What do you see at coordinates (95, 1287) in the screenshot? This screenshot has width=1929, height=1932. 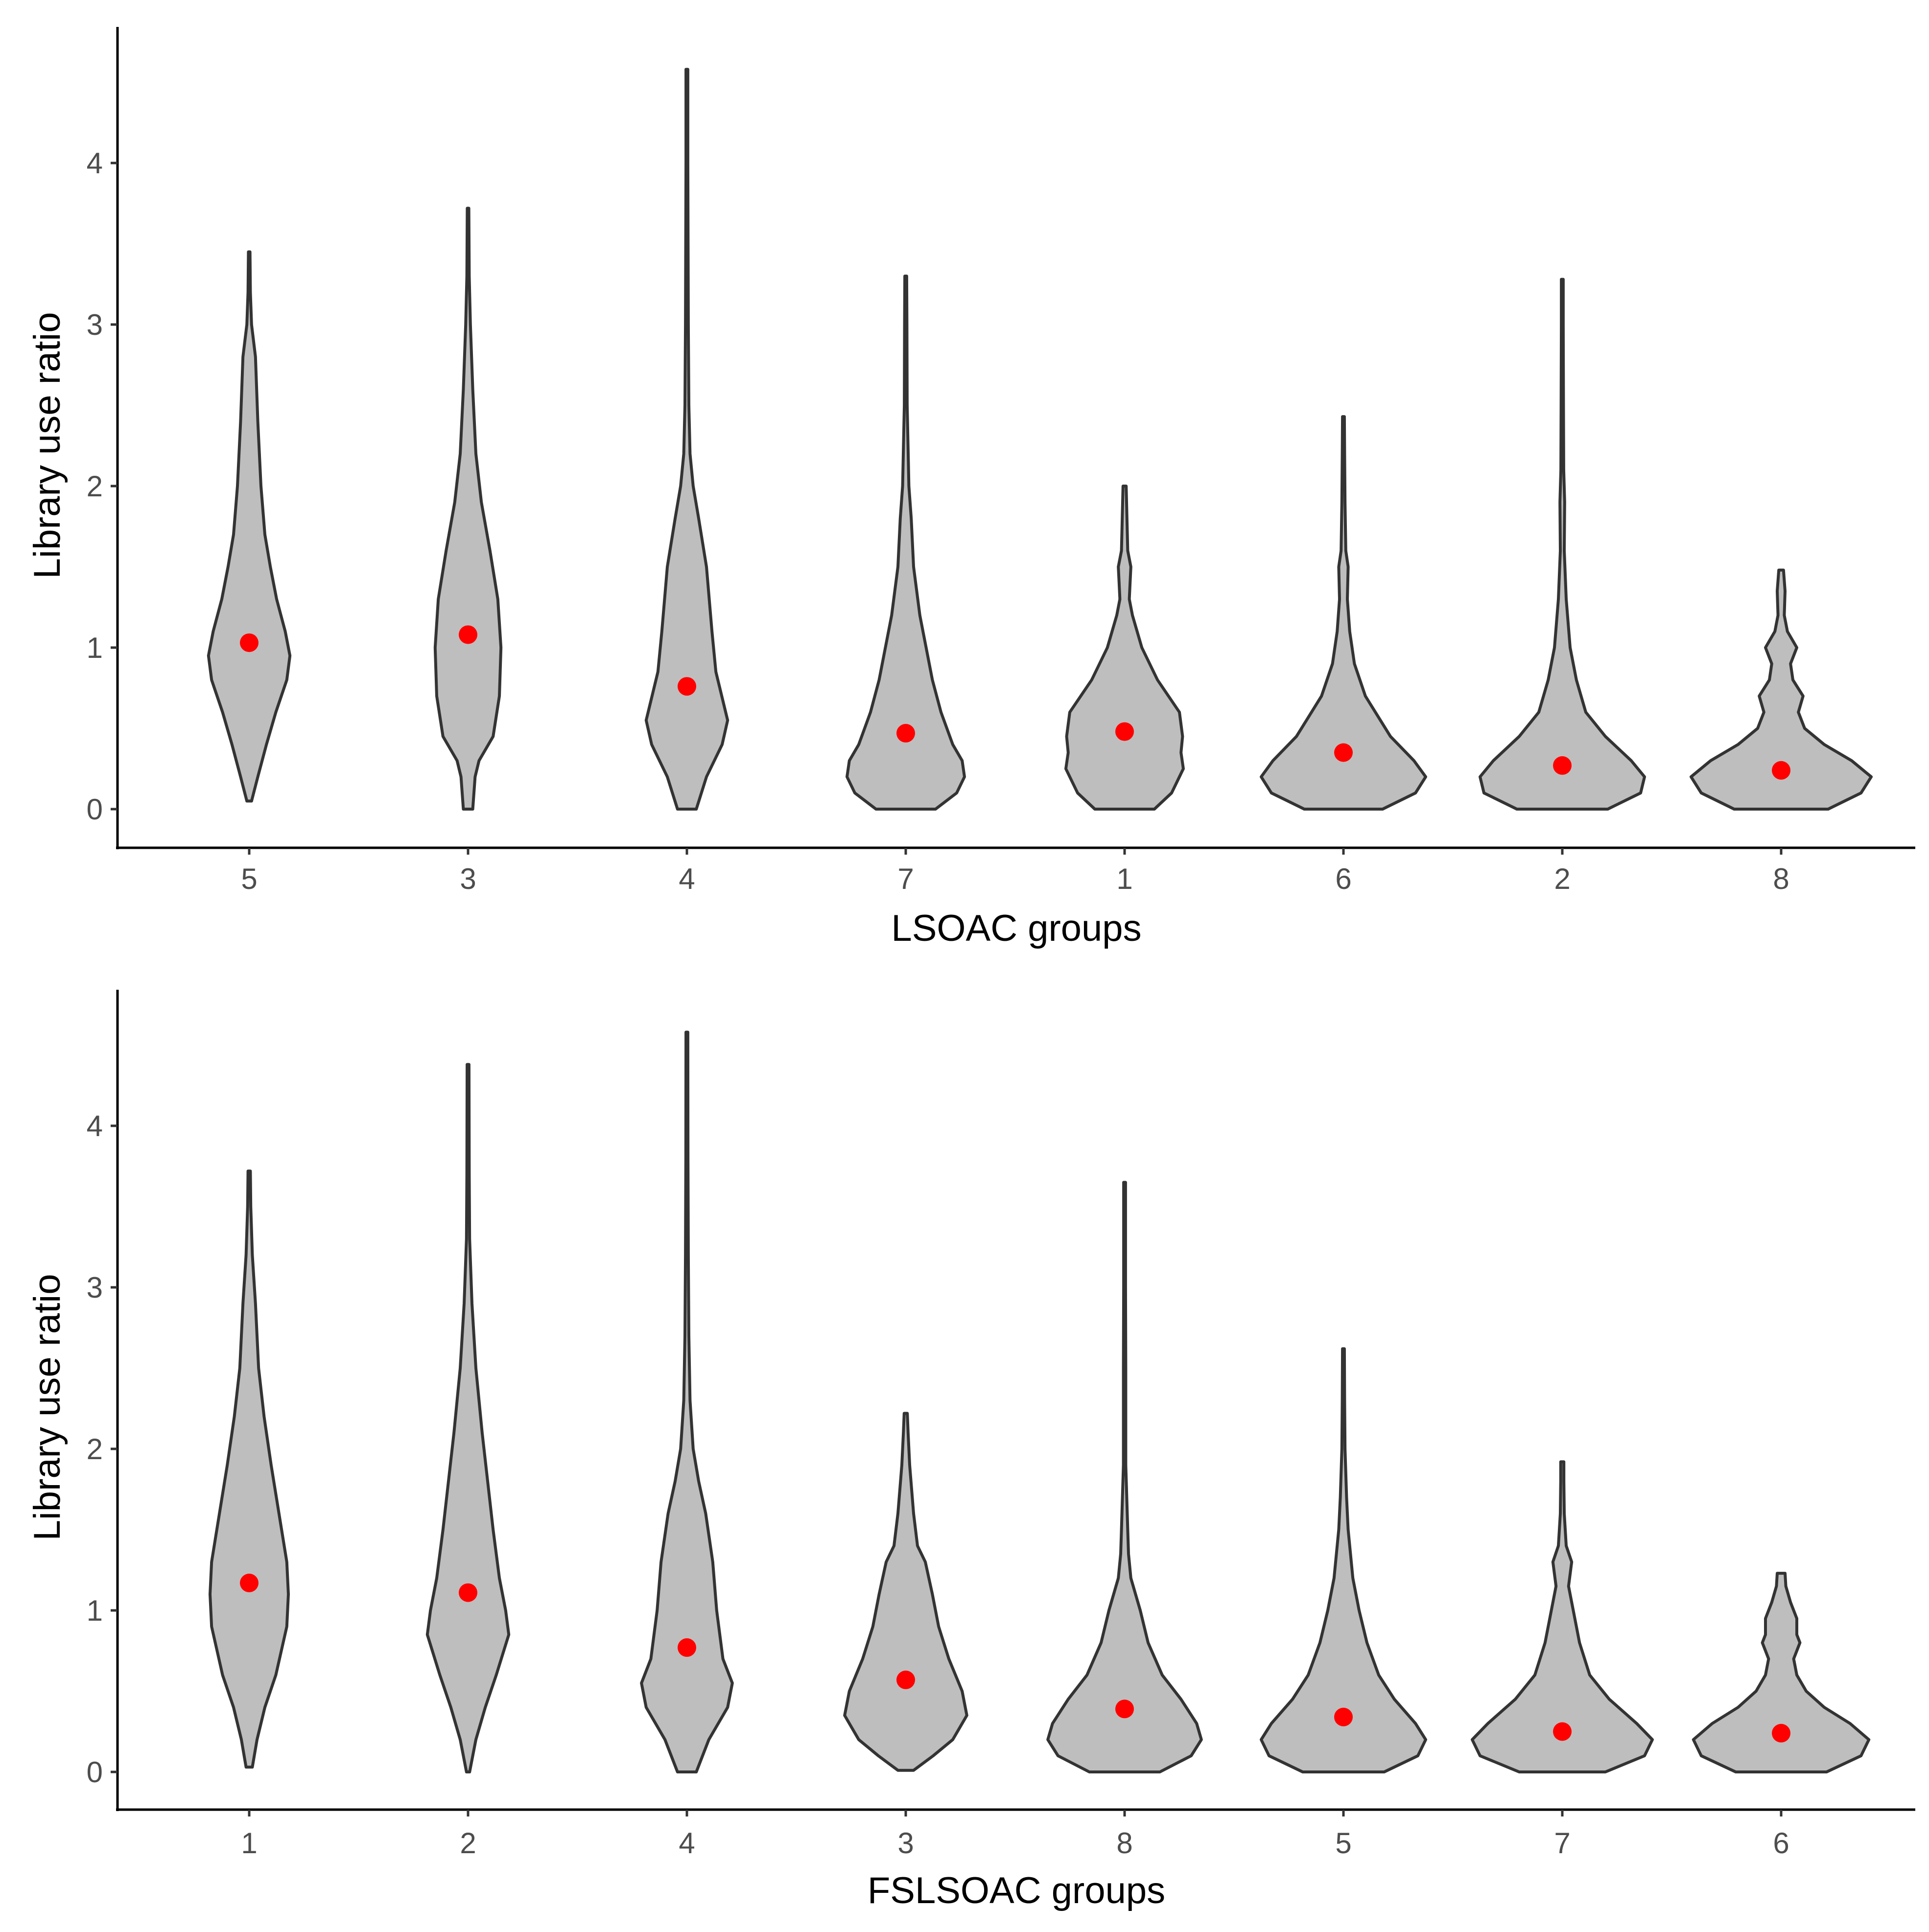 I see `fslsoac-y-tick-label: 3` at bounding box center [95, 1287].